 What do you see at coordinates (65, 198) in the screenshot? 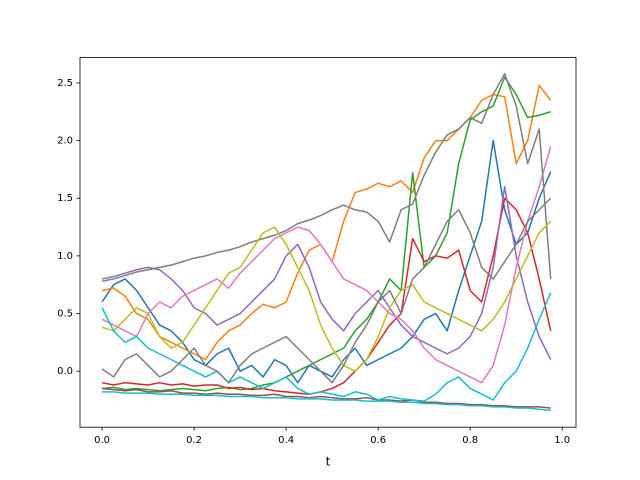
I see `y-tick-label: 1.5` at bounding box center [65, 198].